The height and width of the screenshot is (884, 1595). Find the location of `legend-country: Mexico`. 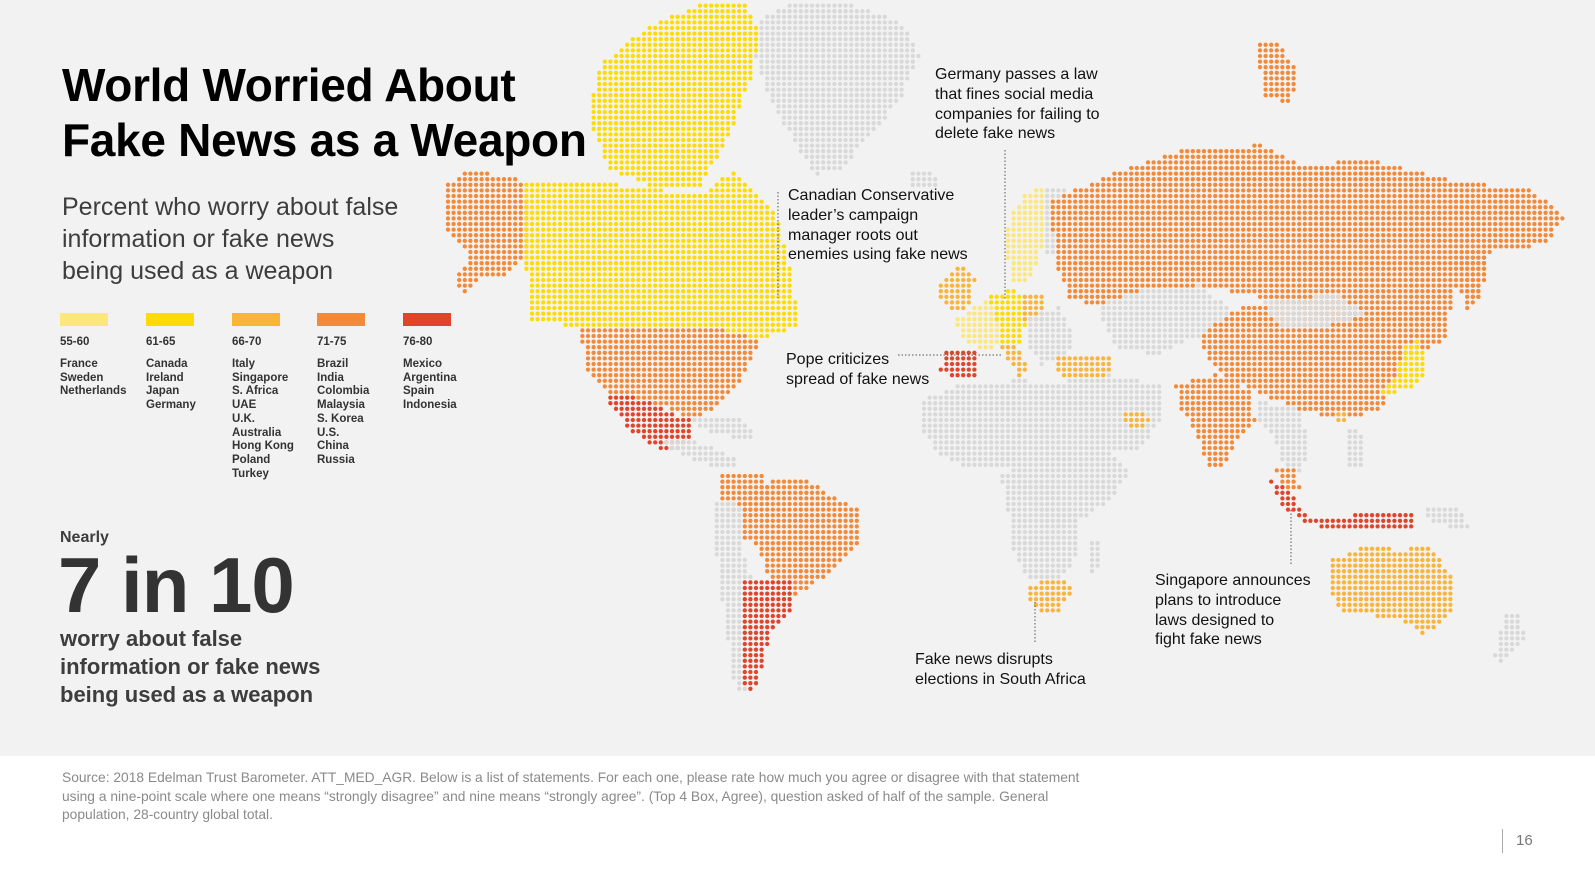

legend-country: Mexico is located at coordinates (422, 364).